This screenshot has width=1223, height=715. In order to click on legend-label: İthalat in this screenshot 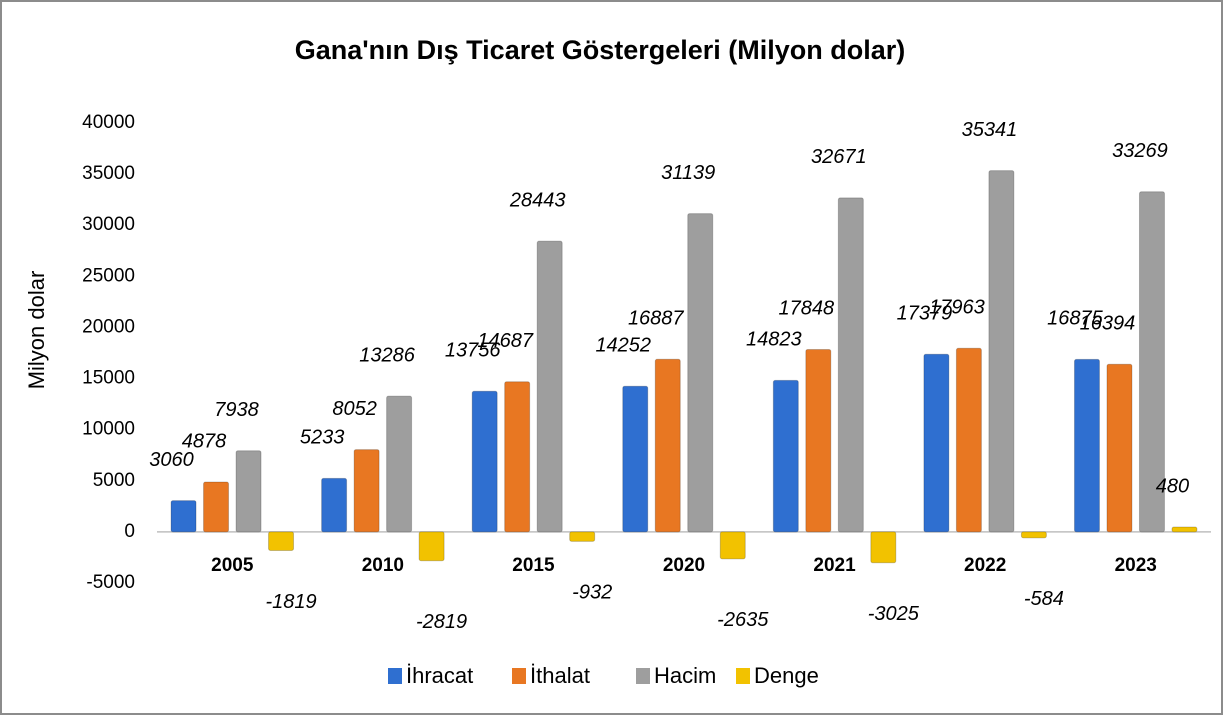, I will do `click(560, 675)`.